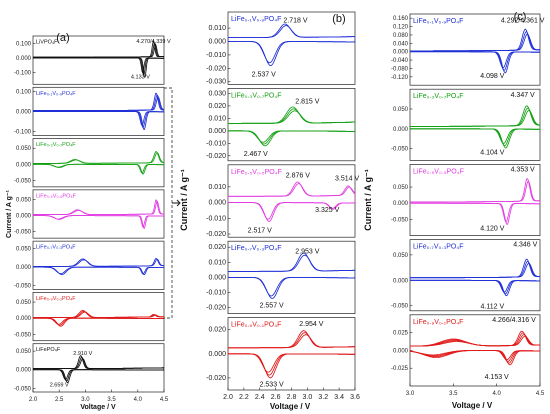 The image size is (550, 414). Describe the element at coordinates (401, 44) in the screenshot. I see `y-tick-label: 0.040` at that location.